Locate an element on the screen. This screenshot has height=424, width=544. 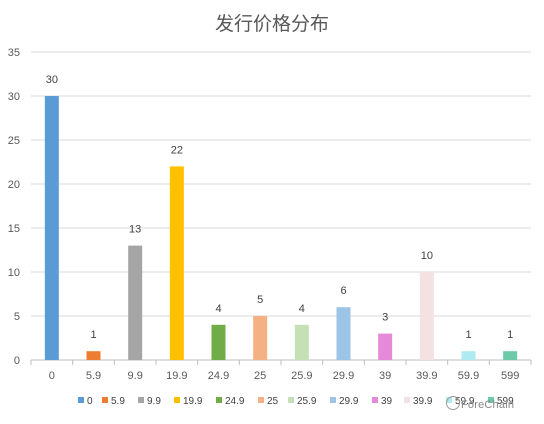
y-tick-label: 25 is located at coordinates (14, 141).